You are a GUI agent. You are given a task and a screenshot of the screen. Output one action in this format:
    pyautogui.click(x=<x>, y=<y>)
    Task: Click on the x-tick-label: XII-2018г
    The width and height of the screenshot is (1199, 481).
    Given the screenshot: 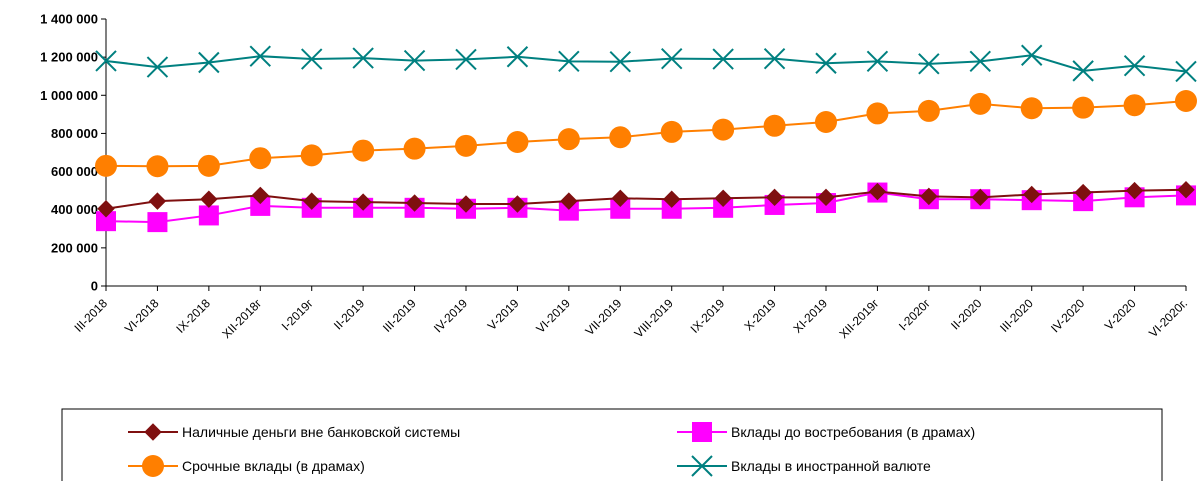 What is the action you would take?
    pyautogui.click(x=242, y=319)
    